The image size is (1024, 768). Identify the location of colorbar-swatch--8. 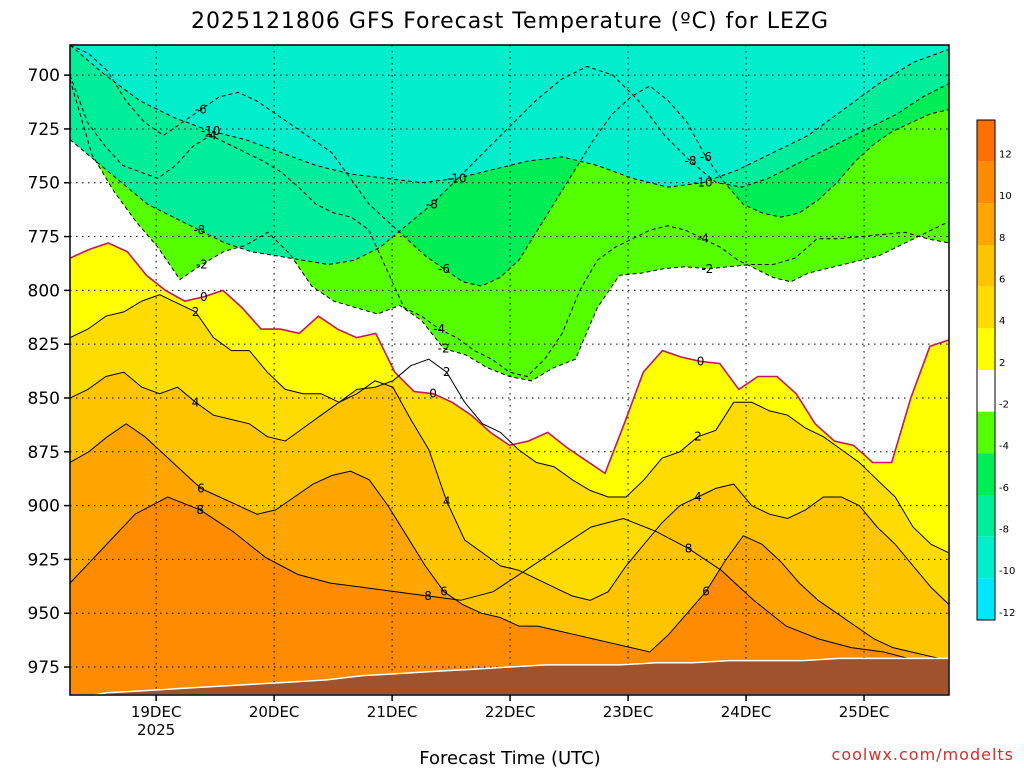
(986, 516).